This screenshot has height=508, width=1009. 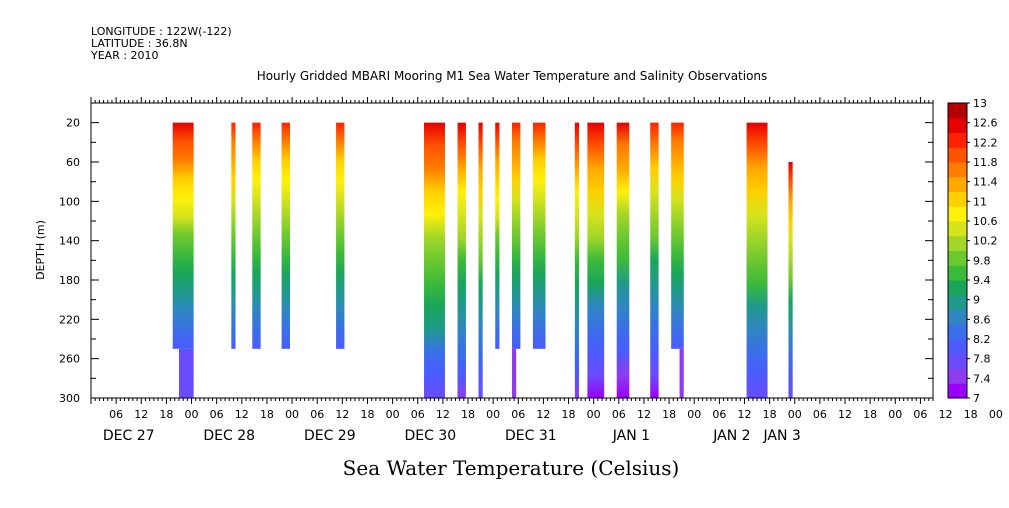 What do you see at coordinates (69, 280) in the screenshot?
I see `y-tick-label: 180` at bounding box center [69, 280].